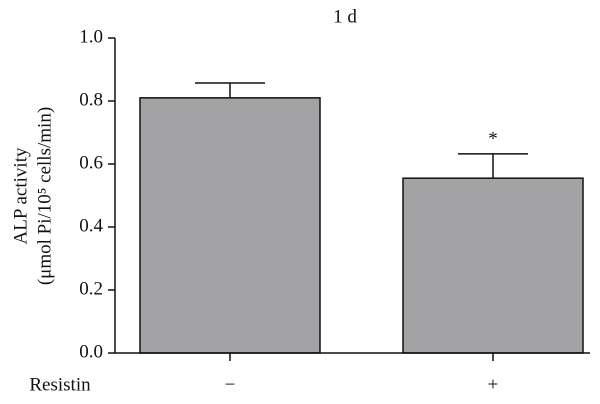 The height and width of the screenshot is (404, 600). Describe the element at coordinates (91, 36) in the screenshot. I see `y-tick-label: 1.0` at that location.